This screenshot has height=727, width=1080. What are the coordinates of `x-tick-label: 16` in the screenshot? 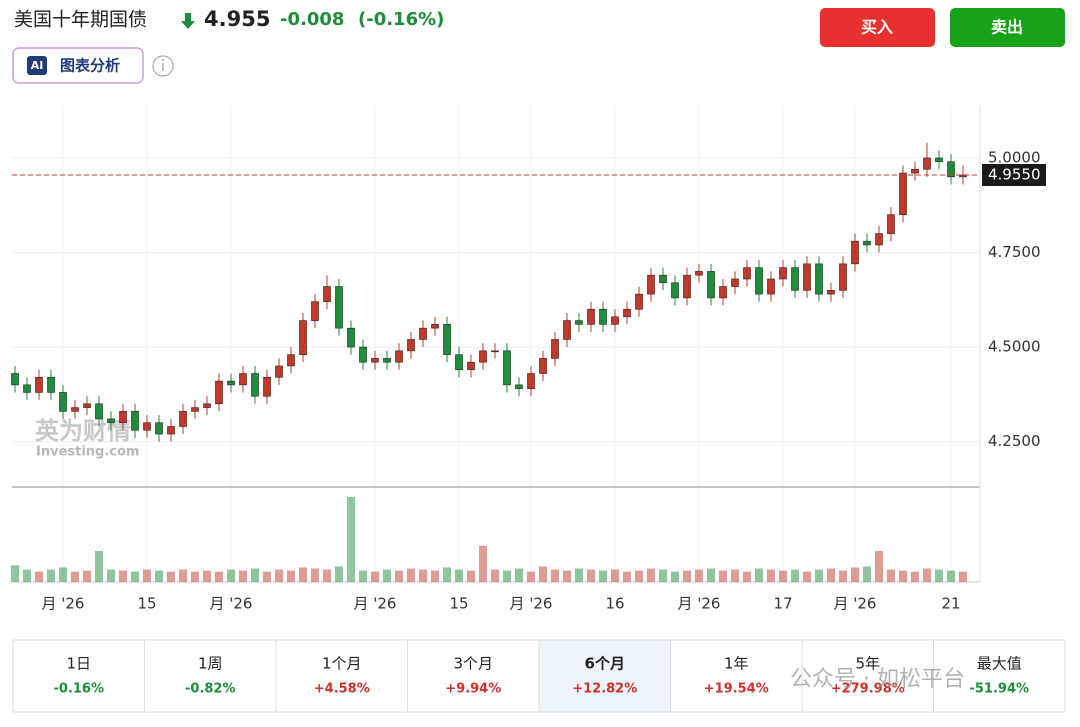 It's located at (614, 604).